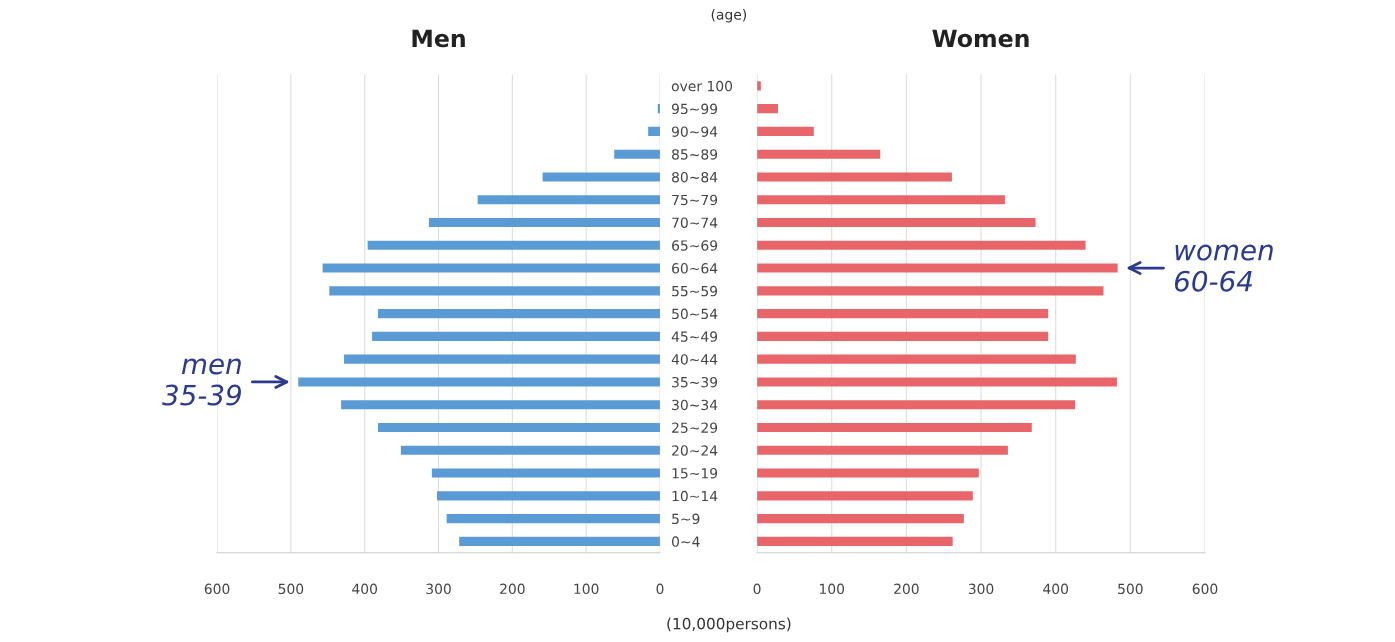 The image size is (1395, 642). I want to click on y-tick-label: 95~99, so click(694, 109).